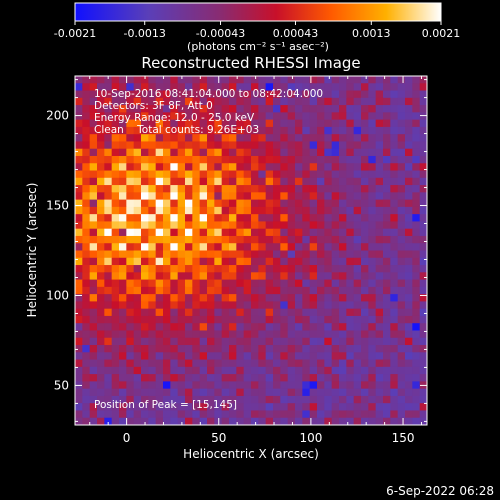  I want to click on colorbar-tick-label: 0.0013, so click(371, 33).